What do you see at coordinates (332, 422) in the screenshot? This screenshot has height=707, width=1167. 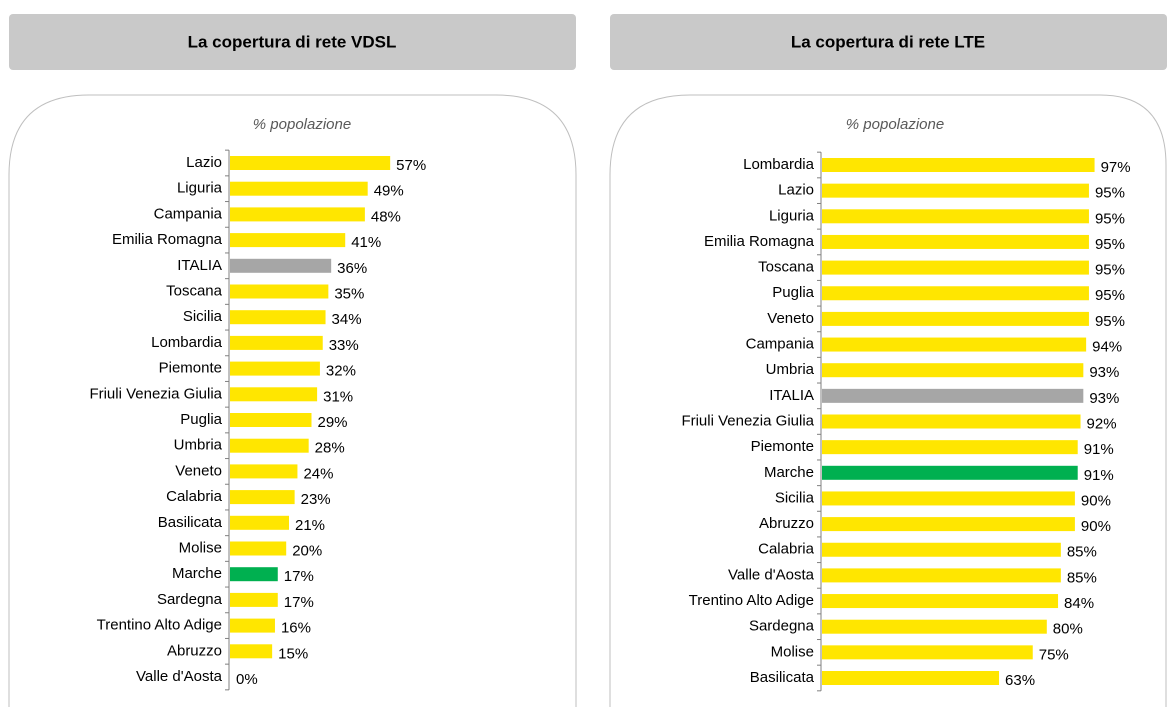 I see `value-label: 29%` at bounding box center [332, 422].